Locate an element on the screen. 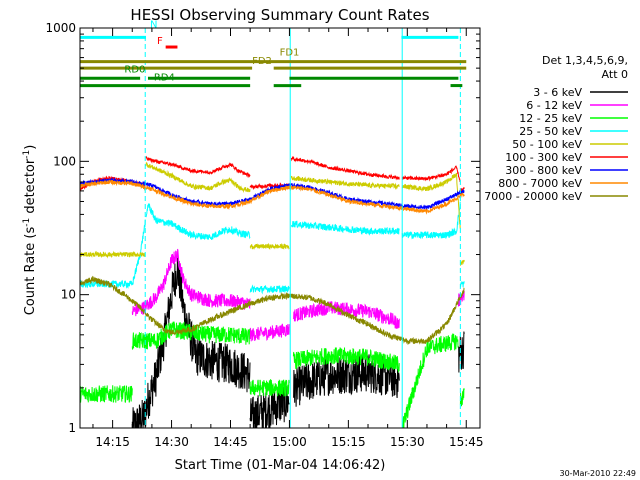 This screenshot has width=640, height=480. legend-label-8: 800 - 7000 keV is located at coordinates (540, 183).